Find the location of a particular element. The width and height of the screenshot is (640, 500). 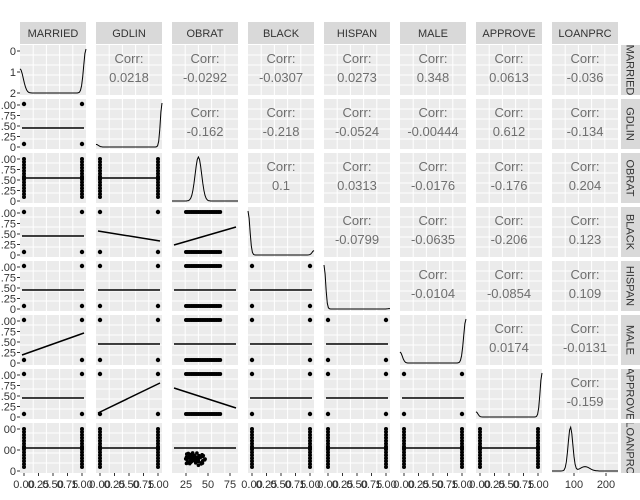

corr-value: -0.0176 is located at coordinates (433, 185).